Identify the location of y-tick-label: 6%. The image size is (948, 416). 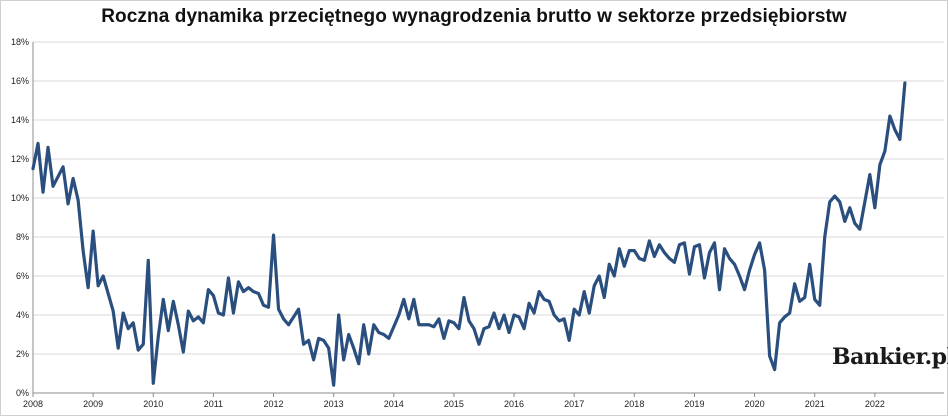
(22, 276).